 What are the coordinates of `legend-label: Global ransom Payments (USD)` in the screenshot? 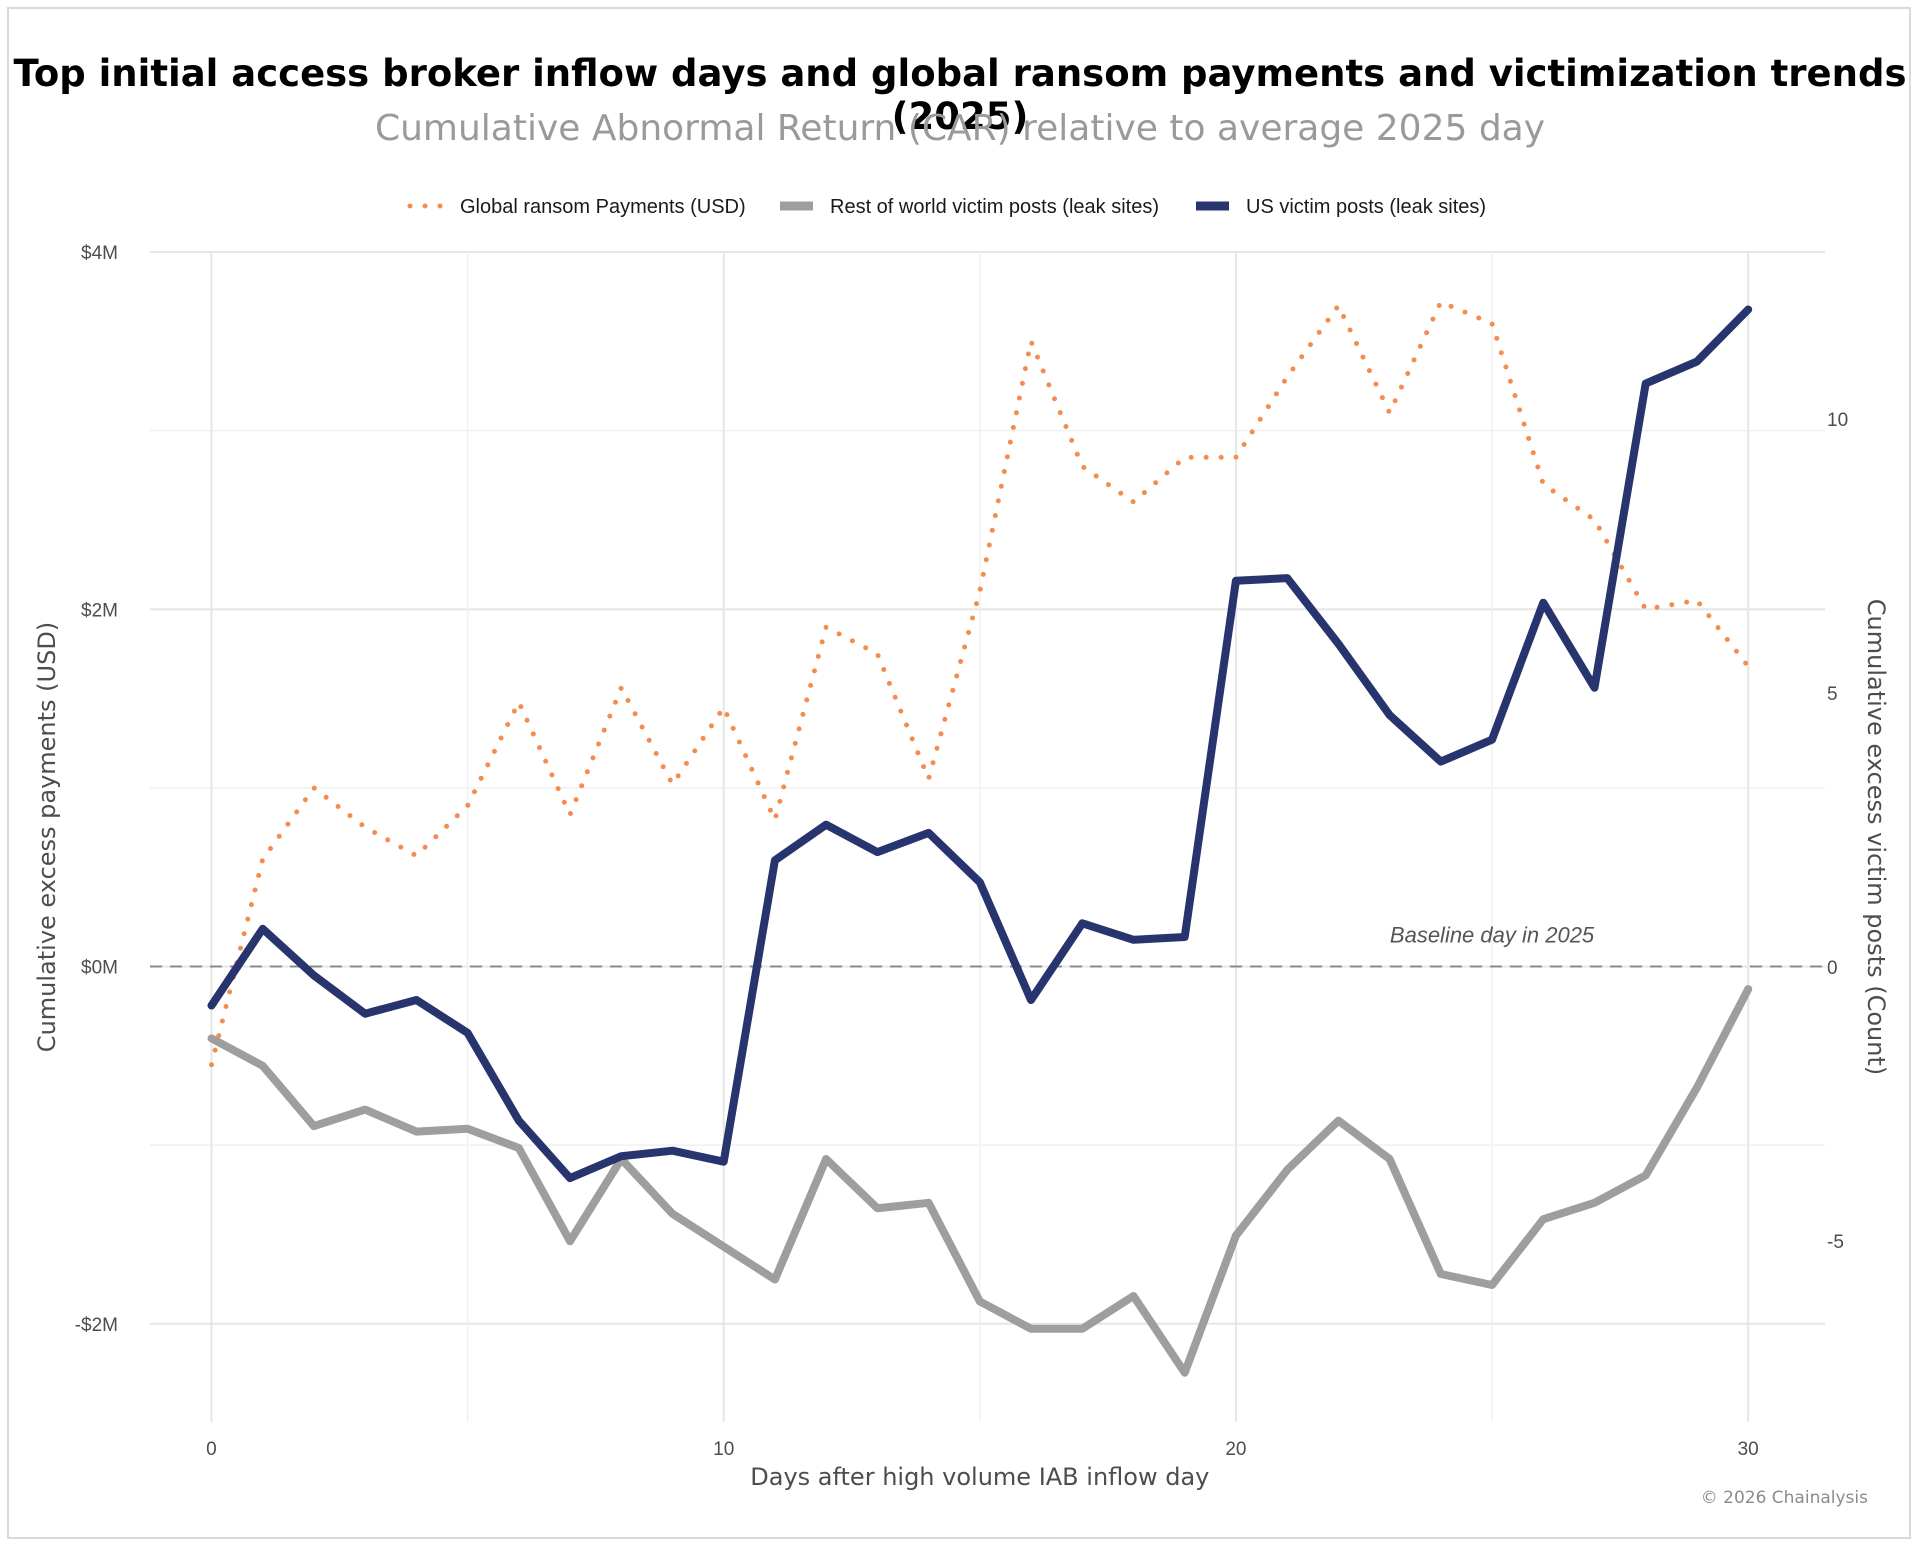 It's located at (603, 207).